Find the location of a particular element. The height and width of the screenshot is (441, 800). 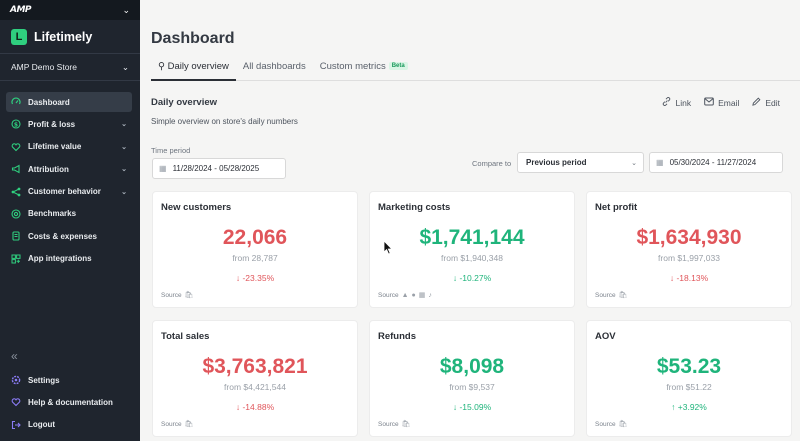

store-selector: AMP Demo Store ⌄ is located at coordinates (70, 67).